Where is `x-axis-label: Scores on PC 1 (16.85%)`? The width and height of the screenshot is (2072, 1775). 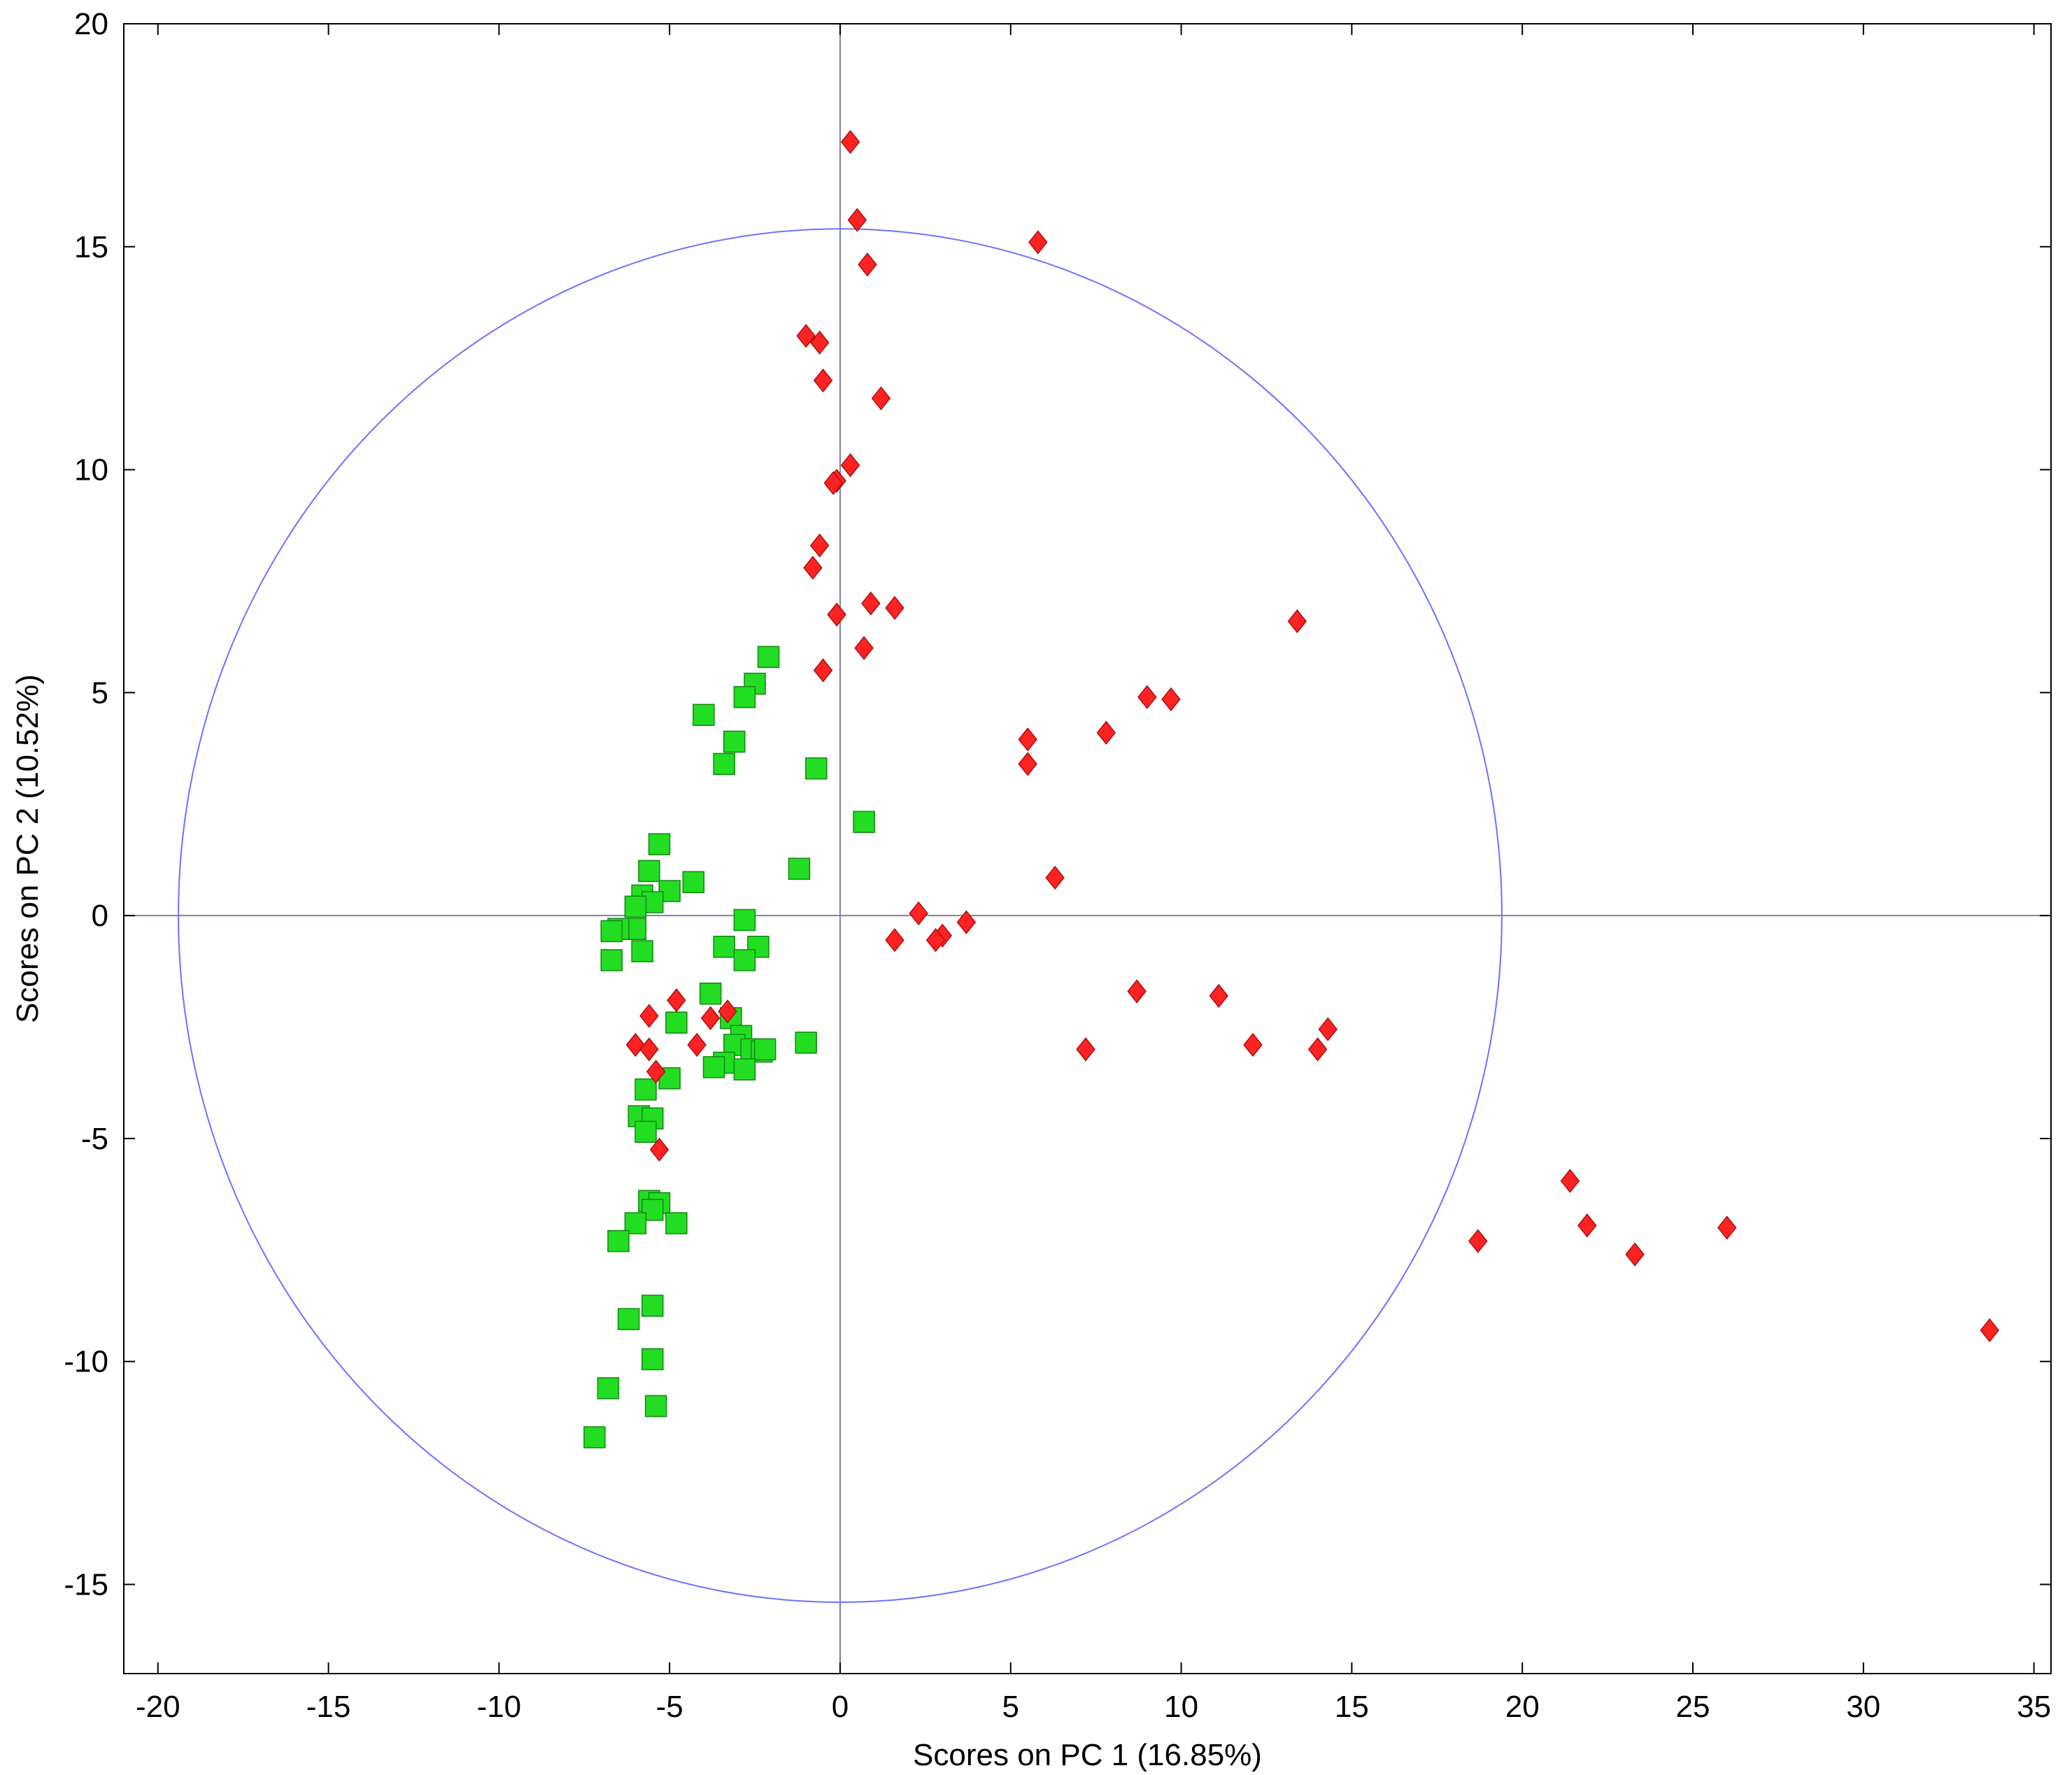 x-axis-label: Scores on PC 1 (16.85%) is located at coordinates (1087, 1755).